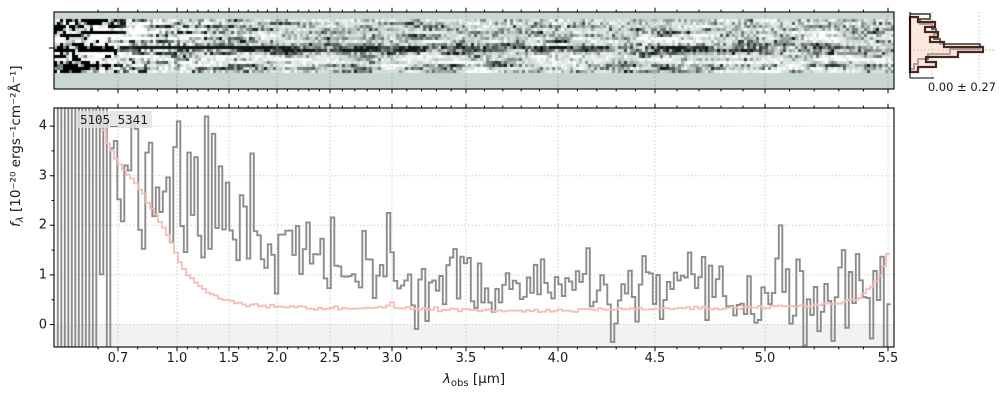 The image size is (1000, 400). Describe the element at coordinates (42, 225) in the screenshot. I see `y-tick-label: 2` at that location.